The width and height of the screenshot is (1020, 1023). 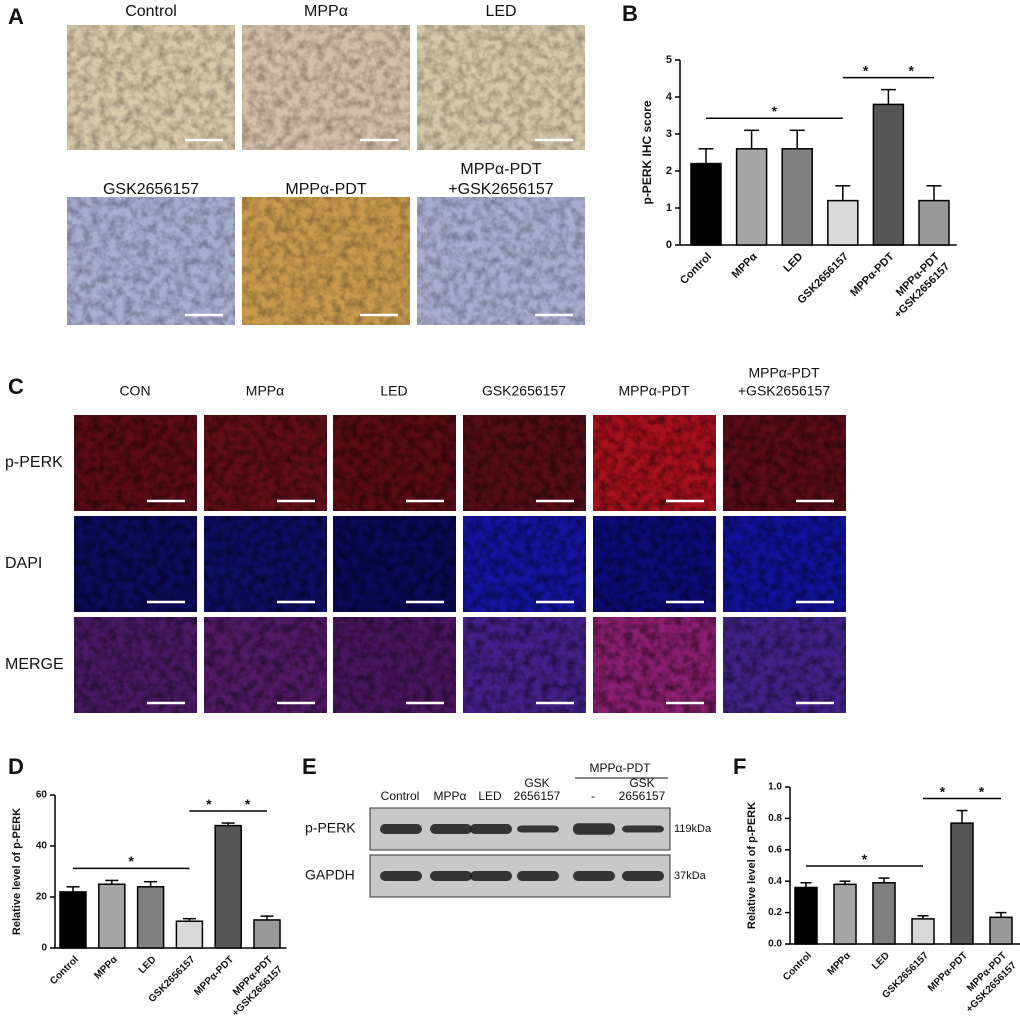 What do you see at coordinates (669, 134) in the screenshot?
I see `y-tick-label: 3` at bounding box center [669, 134].